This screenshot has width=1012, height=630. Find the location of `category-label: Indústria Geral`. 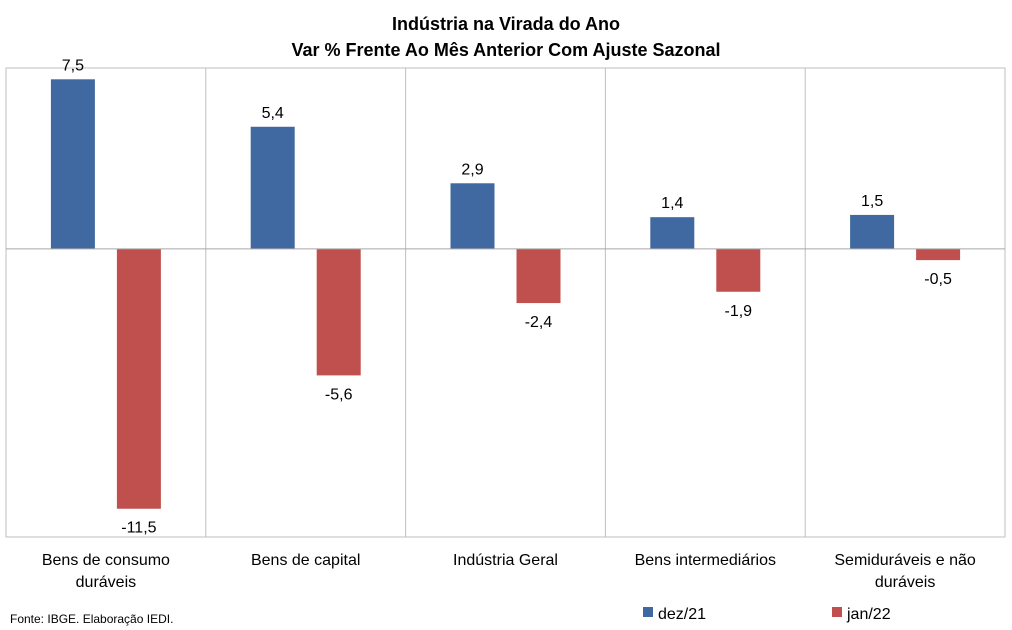

category-label: Indústria Geral is located at coordinates (505, 560).